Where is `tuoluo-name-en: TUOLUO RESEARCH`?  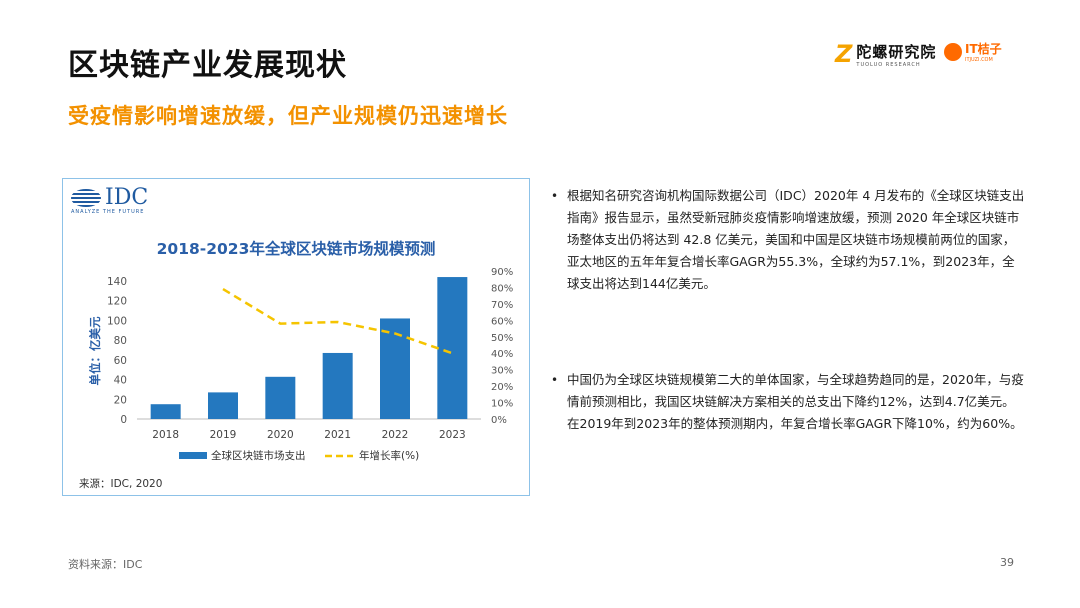
tuoluo-name-en: TUOLUO RESEARCH is located at coordinates (888, 64).